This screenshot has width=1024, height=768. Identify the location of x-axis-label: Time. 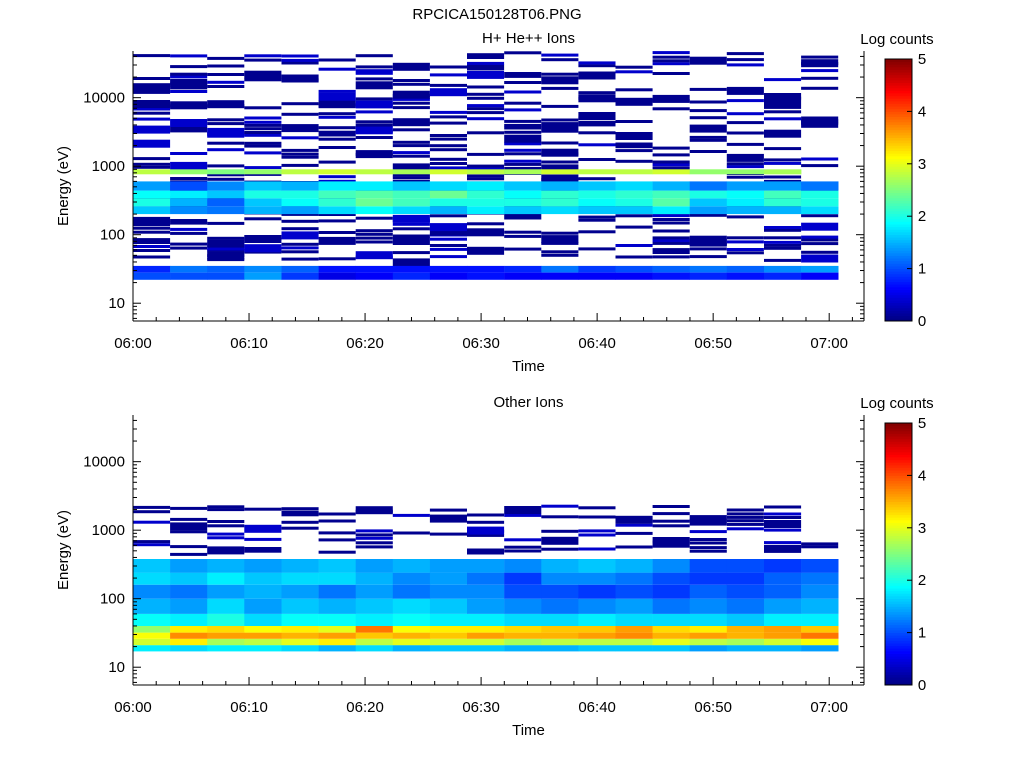
(528, 366).